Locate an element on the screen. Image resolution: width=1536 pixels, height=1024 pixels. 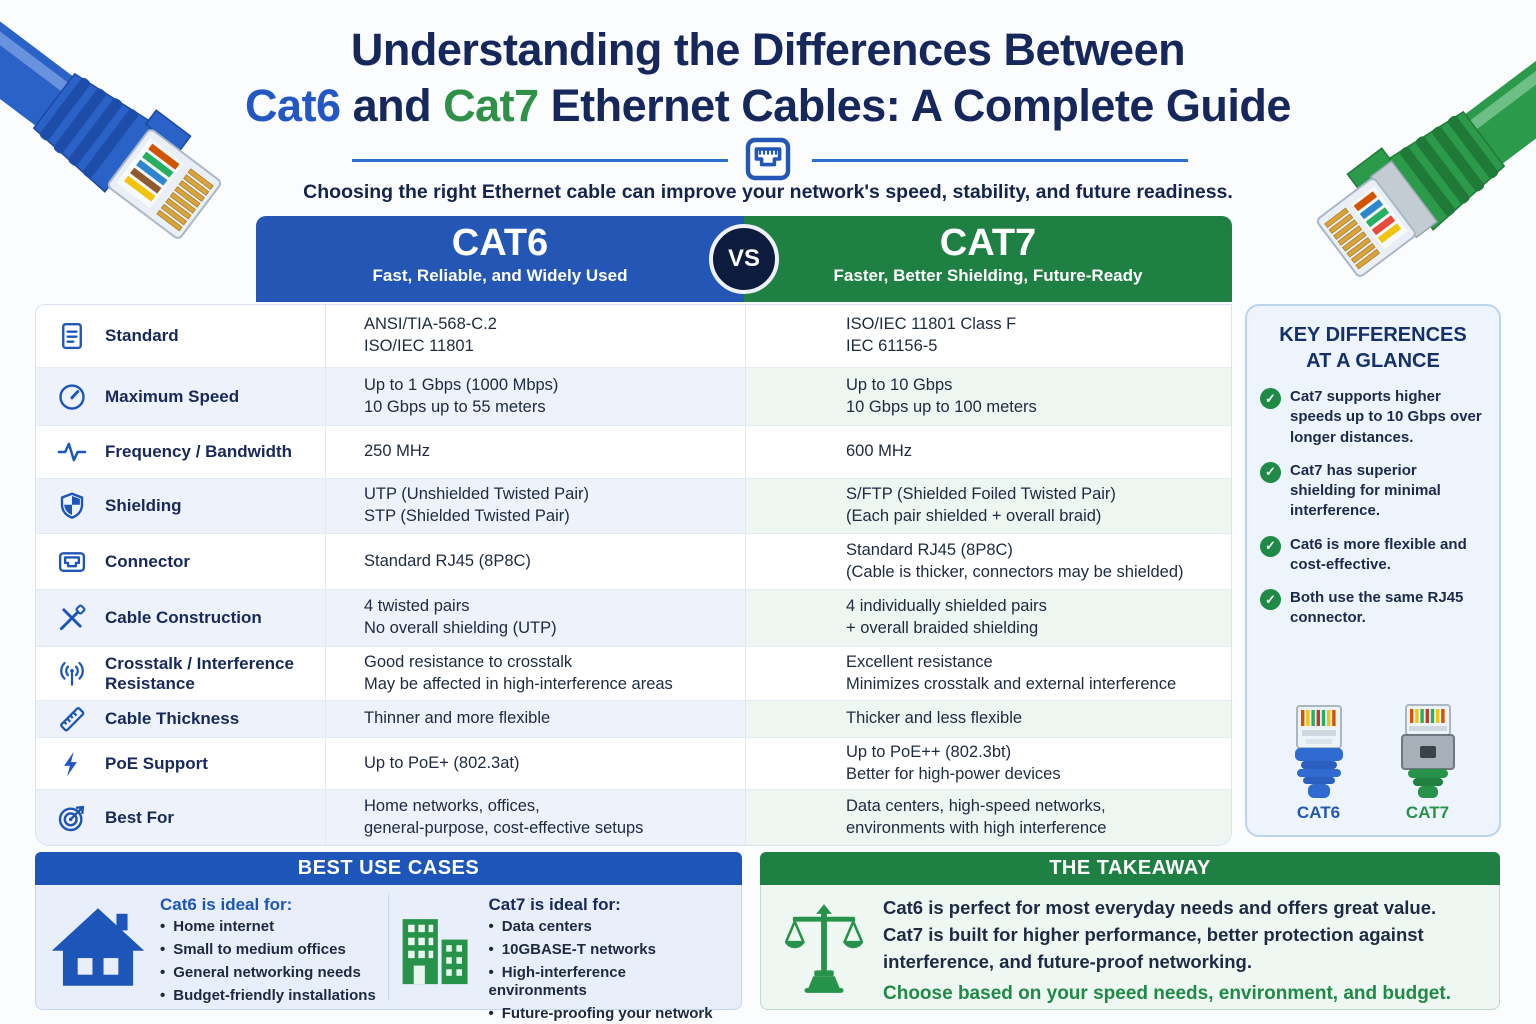
cat6-value: Up to PoE+ (802.3at) is located at coordinates (536, 763).